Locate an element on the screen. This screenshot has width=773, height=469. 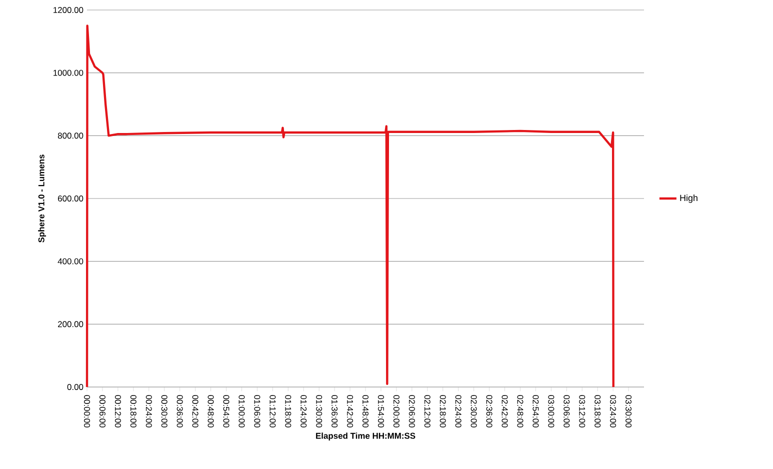
x-tick-label: 02:48:00 is located at coordinates (520, 411).